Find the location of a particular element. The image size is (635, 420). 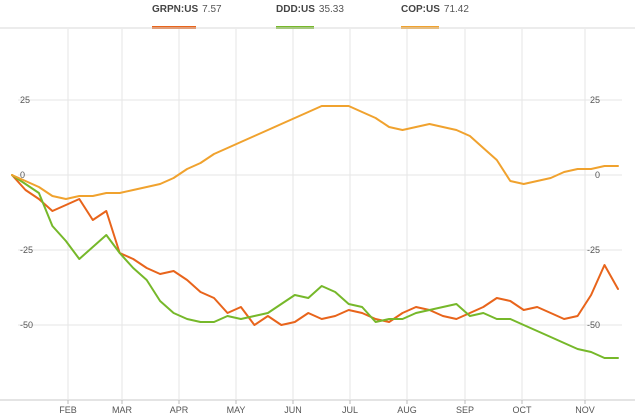

x-axis: FEB MAR APR MAY JUN JUL AUG SEP OCT NOV is located at coordinates (327, 407).